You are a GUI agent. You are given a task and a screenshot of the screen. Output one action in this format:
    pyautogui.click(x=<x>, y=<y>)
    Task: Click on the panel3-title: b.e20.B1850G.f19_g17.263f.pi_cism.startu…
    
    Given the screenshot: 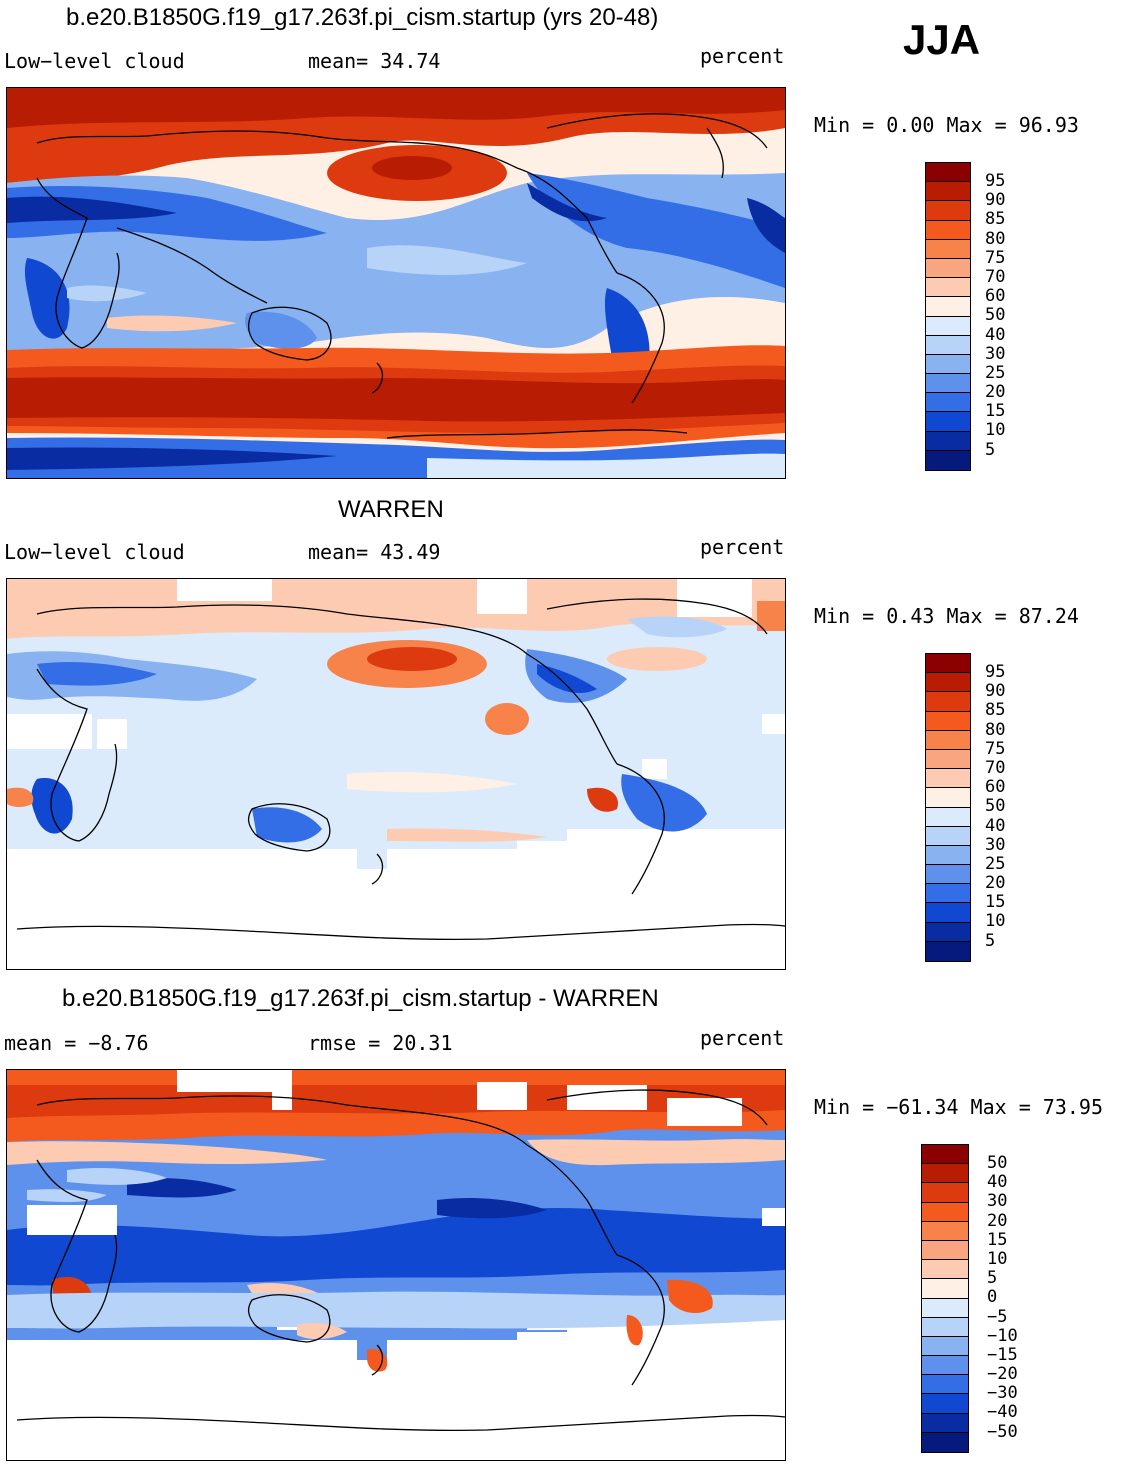 What is the action you would take?
    pyautogui.click(x=360, y=998)
    